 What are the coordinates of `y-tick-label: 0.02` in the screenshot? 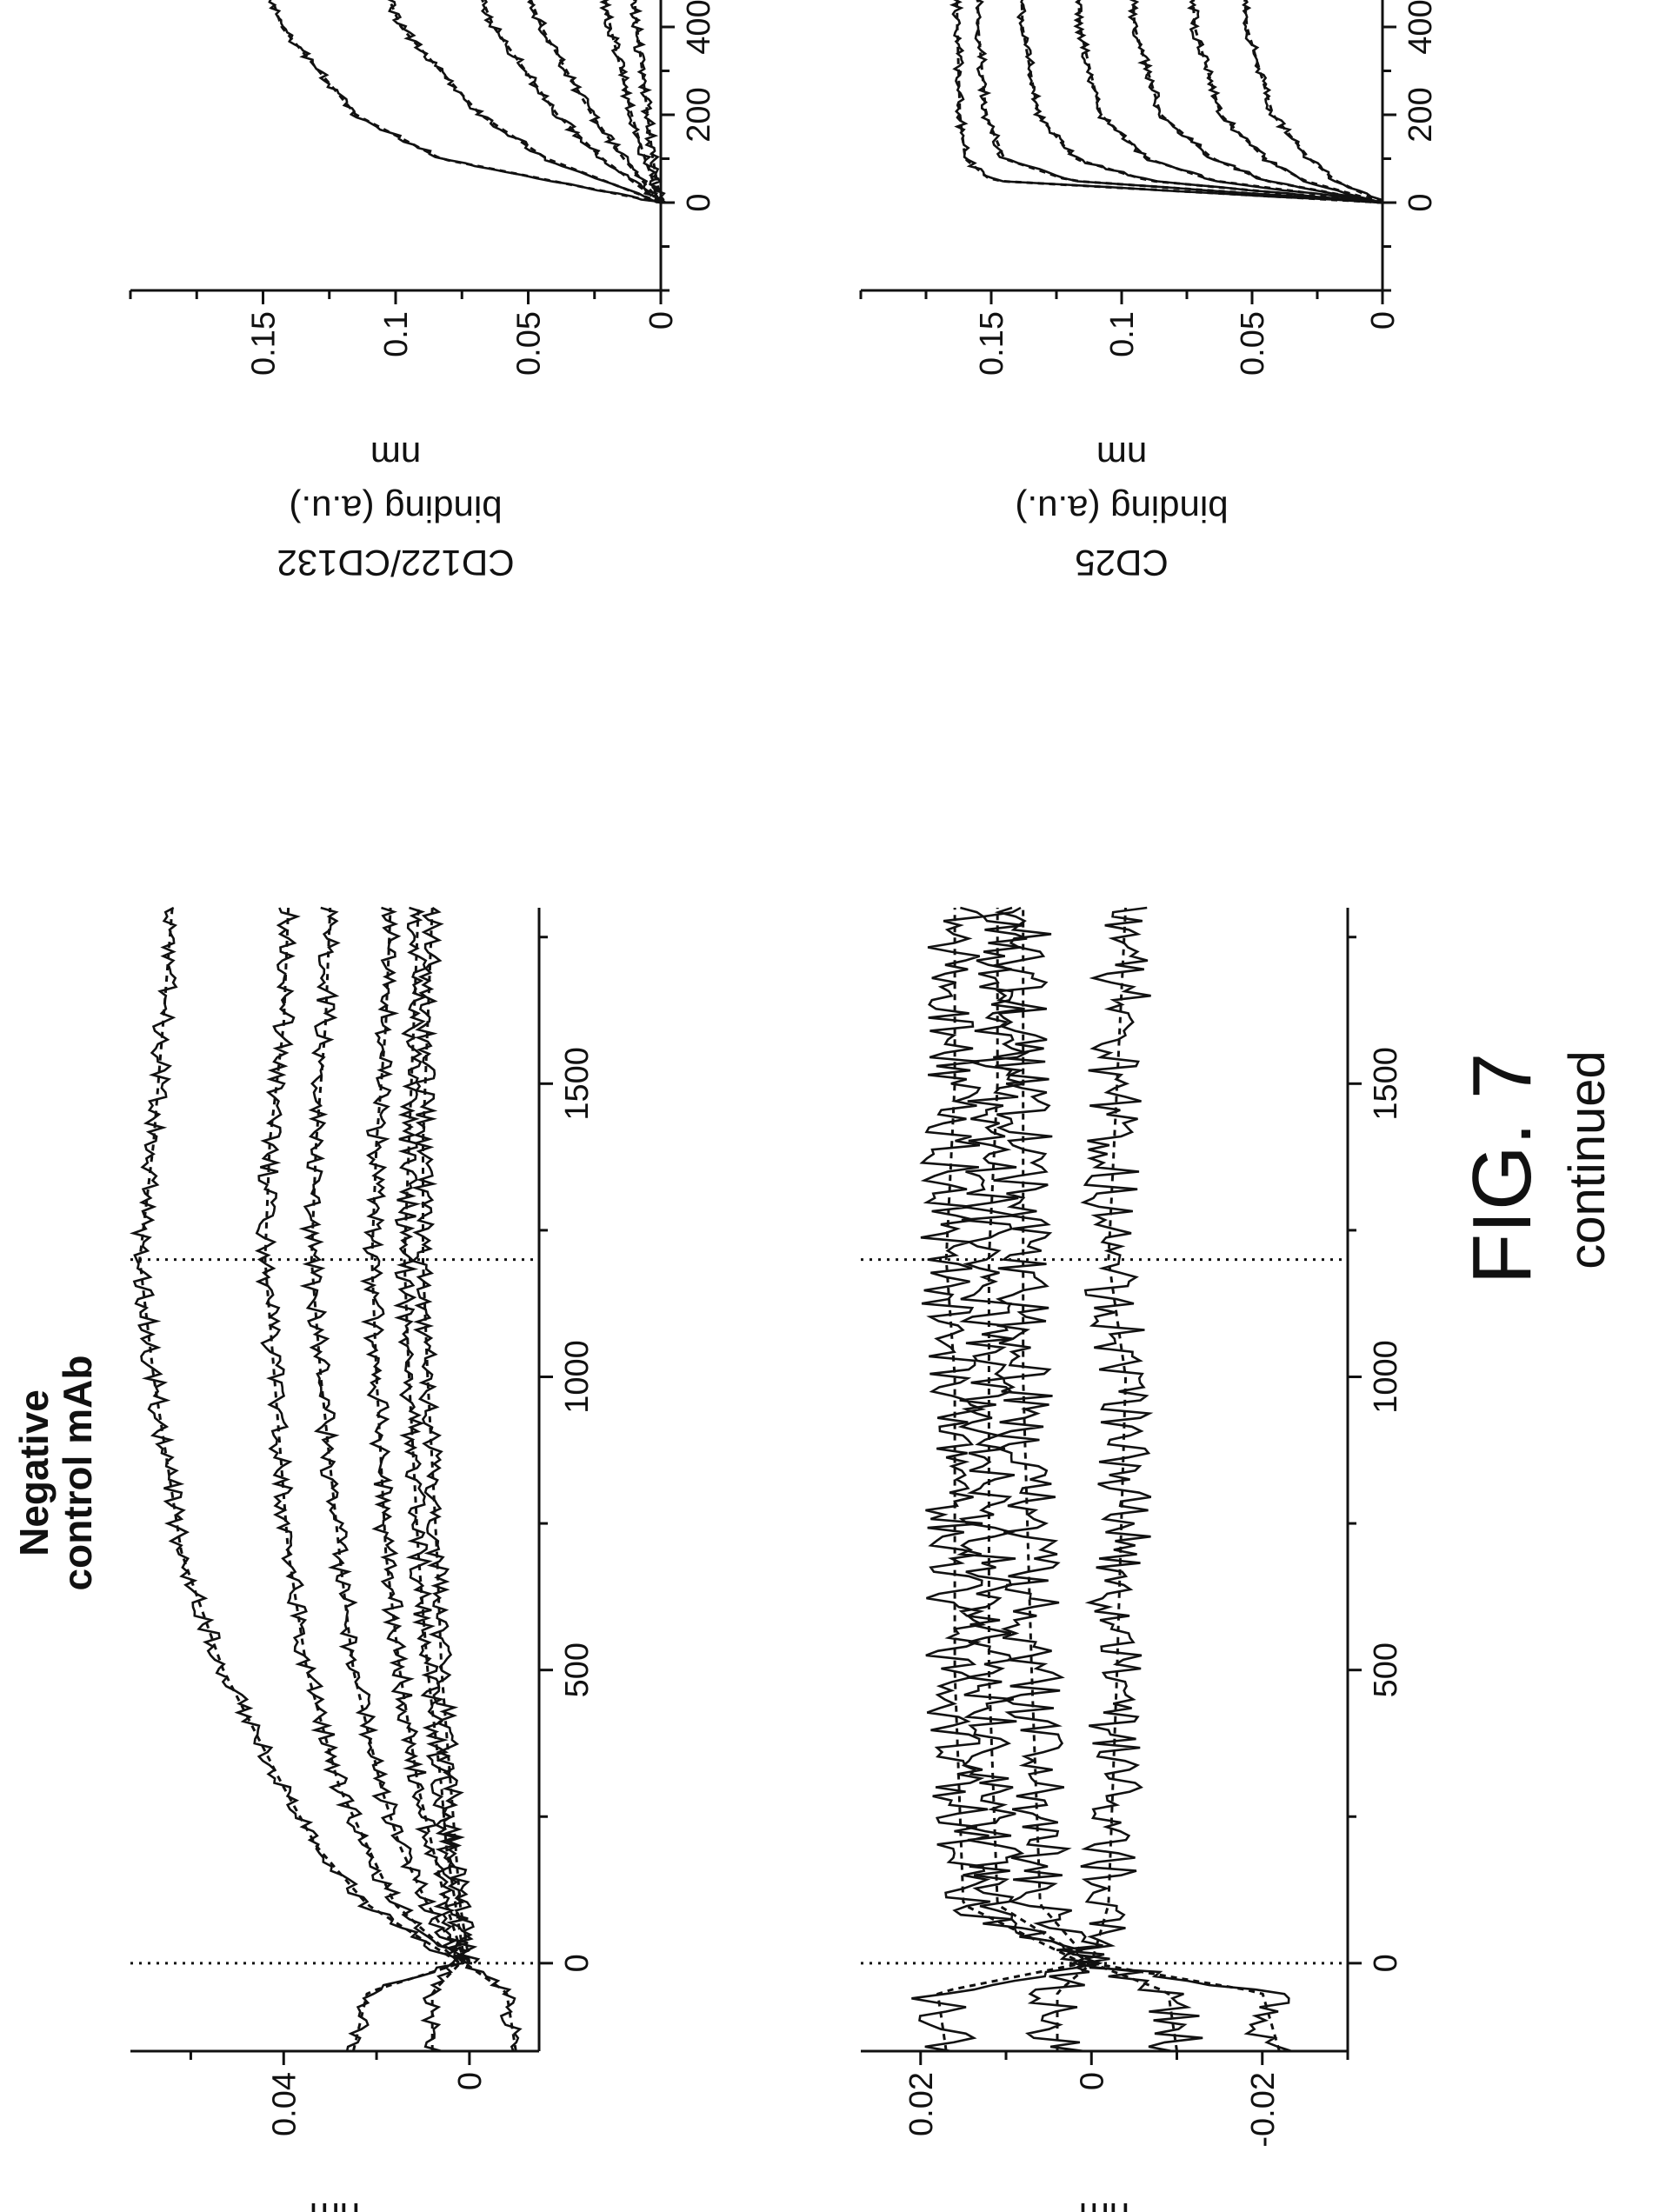 It's located at (922, 2104).